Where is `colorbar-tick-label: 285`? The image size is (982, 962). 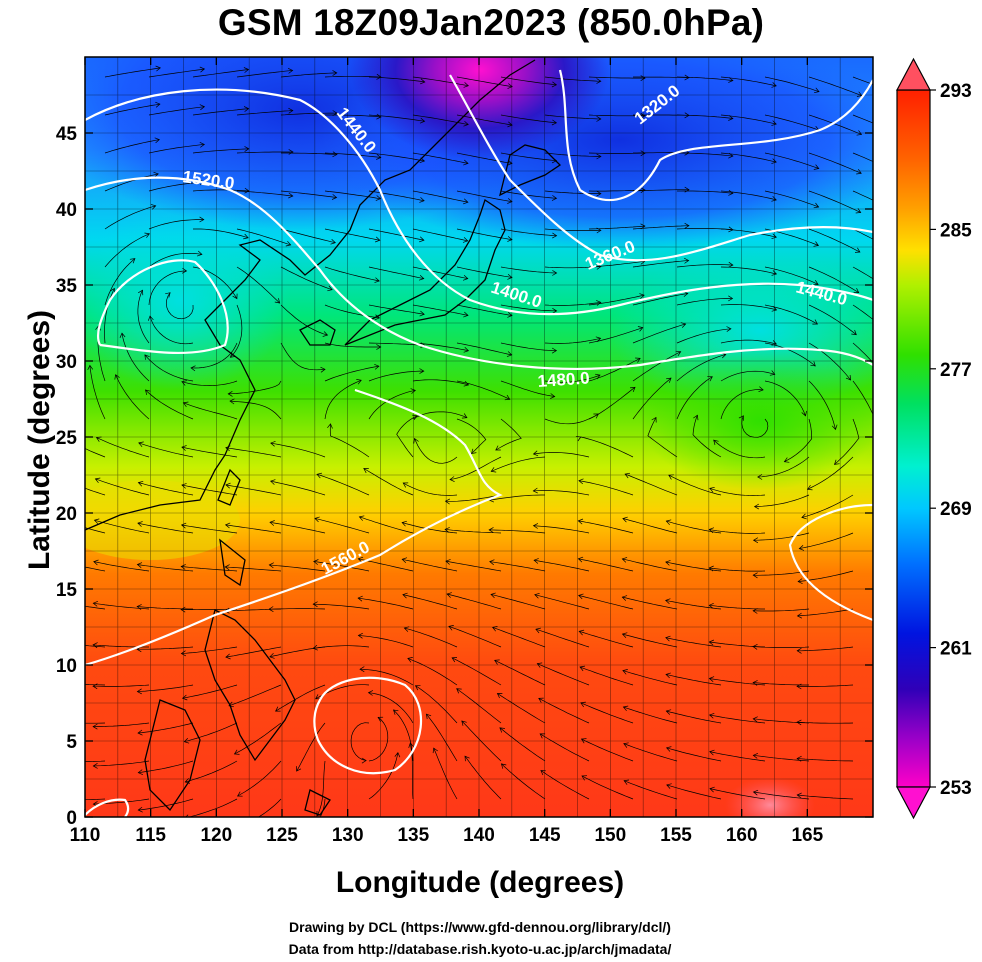 colorbar-tick-label: 285 is located at coordinates (956, 230).